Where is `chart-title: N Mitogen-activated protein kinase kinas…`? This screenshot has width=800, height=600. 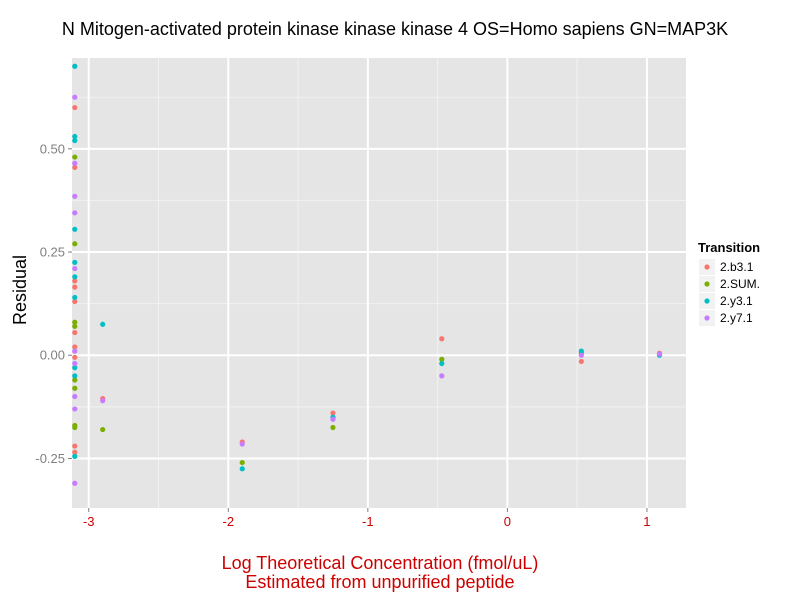 chart-title: N Mitogen-activated protein kinase kinas… is located at coordinates (395, 29).